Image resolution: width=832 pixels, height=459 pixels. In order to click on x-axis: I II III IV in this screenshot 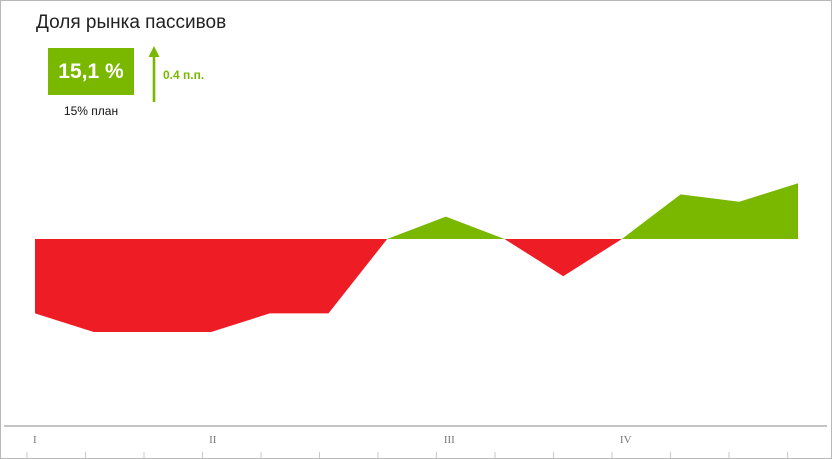, I will do `click(415, 441)`.